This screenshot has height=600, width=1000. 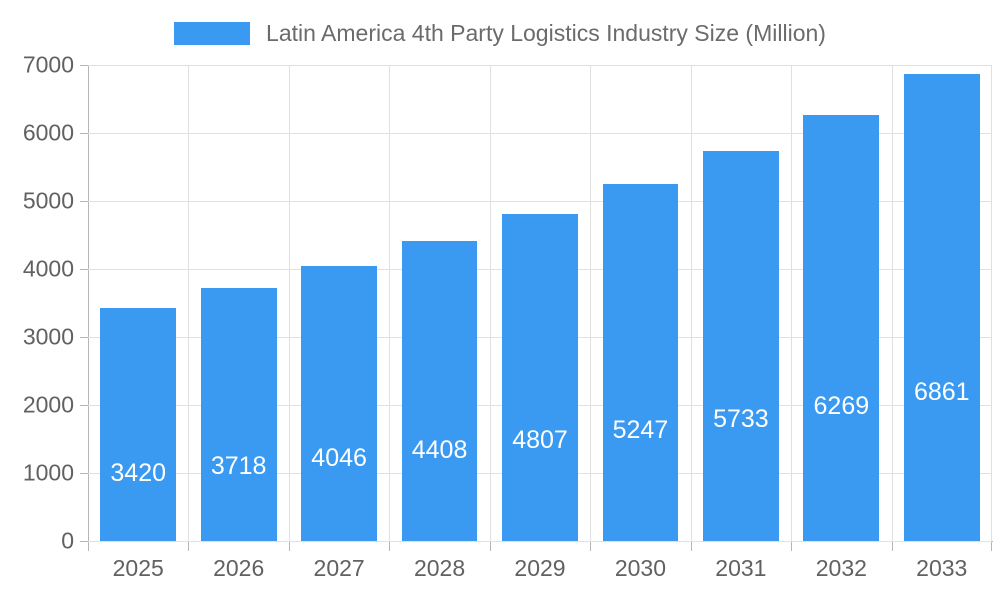 What do you see at coordinates (540, 440) in the screenshot?
I see `bar-value-label: 4807` at bounding box center [540, 440].